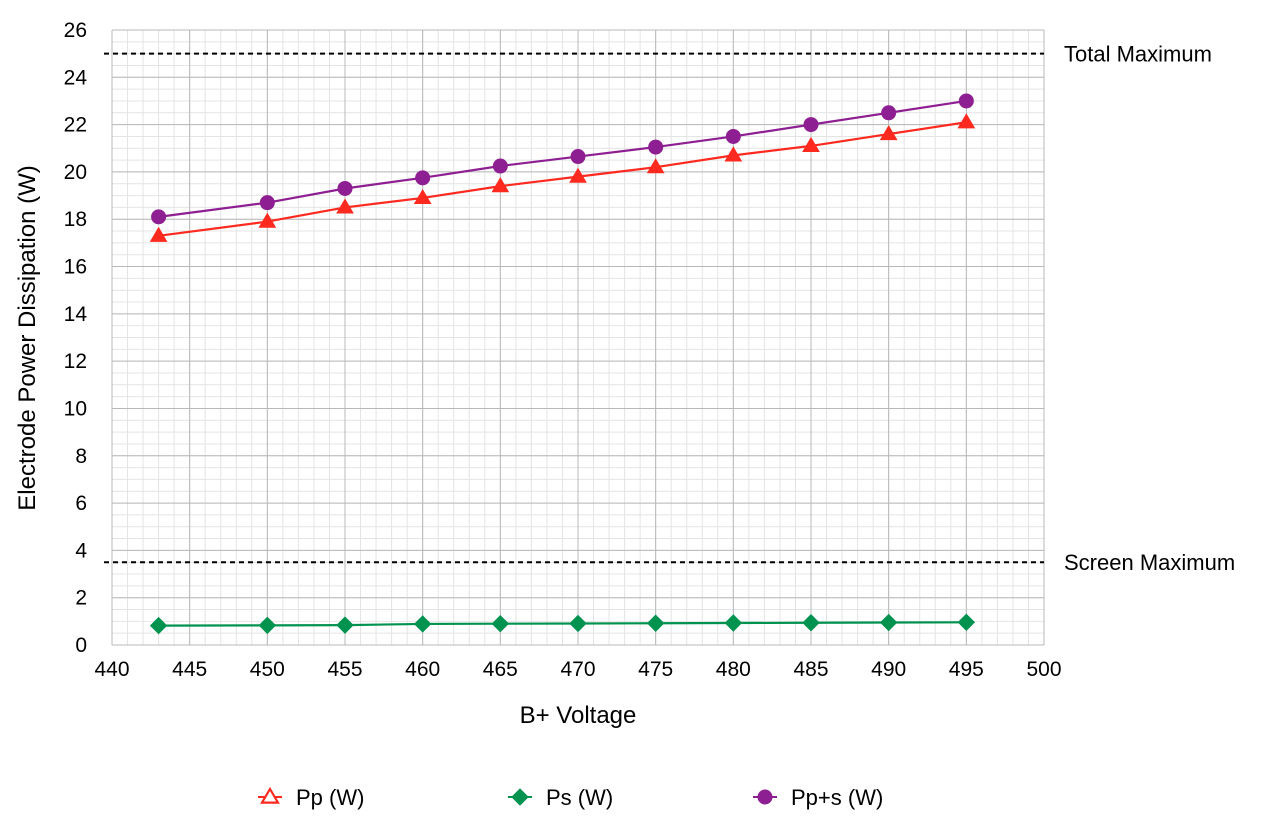  I want to click on legend-label: Ps (W), so click(579, 797).